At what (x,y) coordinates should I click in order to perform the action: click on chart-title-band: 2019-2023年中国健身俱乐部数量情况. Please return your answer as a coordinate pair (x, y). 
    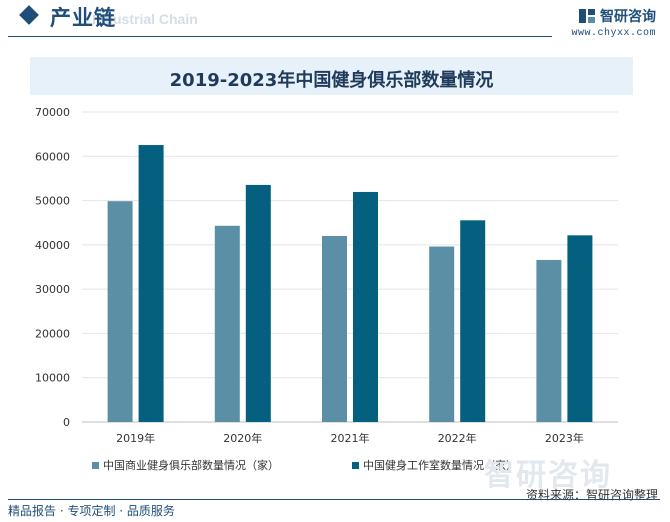
    Looking at the image, I should click on (331, 76).